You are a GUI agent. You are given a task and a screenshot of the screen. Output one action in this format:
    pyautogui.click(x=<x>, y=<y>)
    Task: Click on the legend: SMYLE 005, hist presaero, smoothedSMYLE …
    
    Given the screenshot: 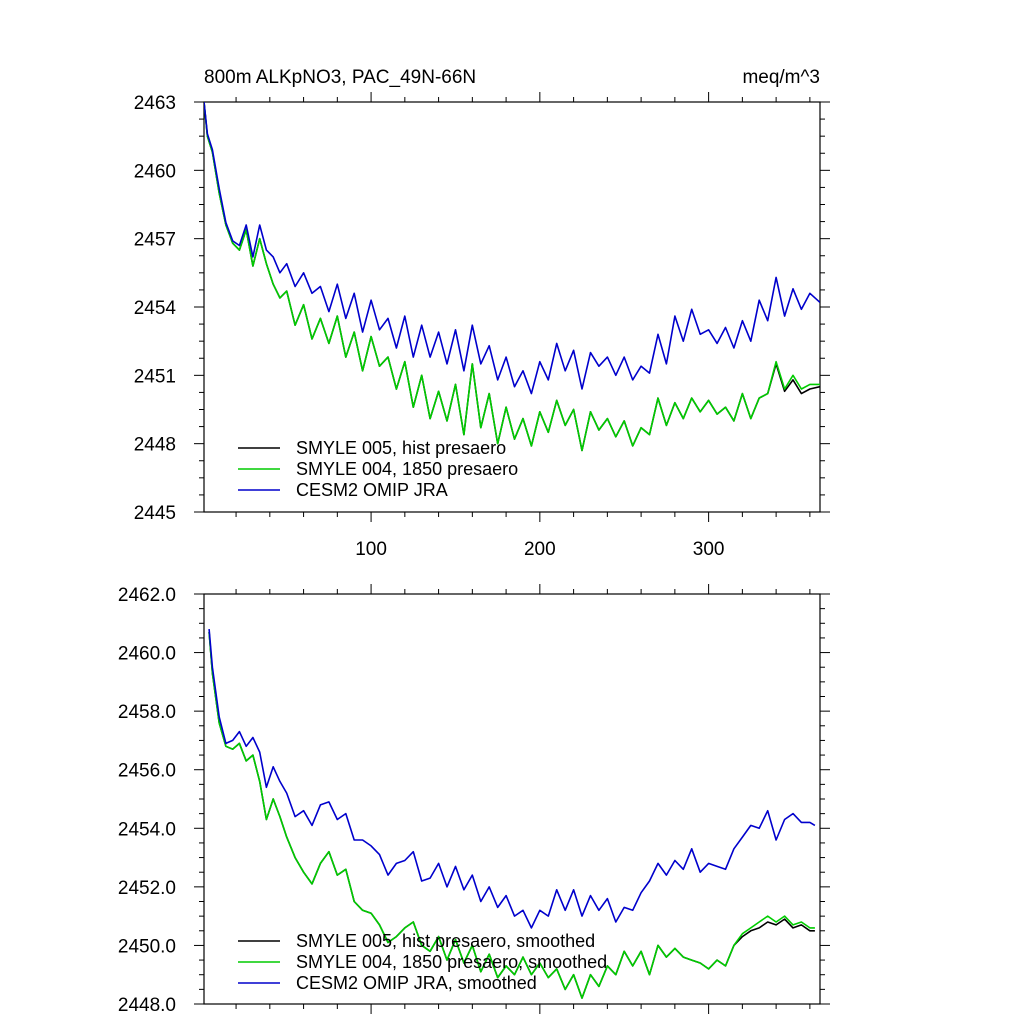 What is the action you would take?
    pyautogui.click(x=422, y=962)
    